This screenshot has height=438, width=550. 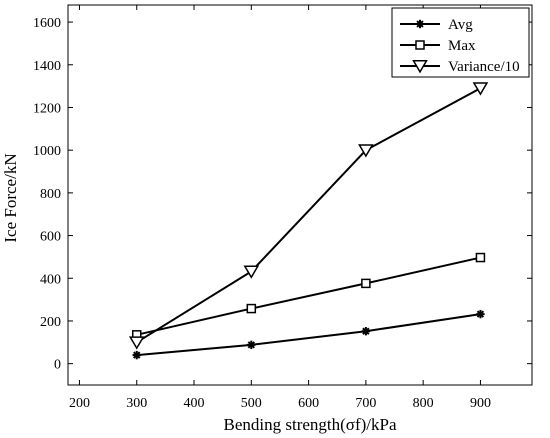 What do you see at coordinates (308, 403) in the screenshot?
I see `x-tick-label: 600` at bounding box center [308, 403].